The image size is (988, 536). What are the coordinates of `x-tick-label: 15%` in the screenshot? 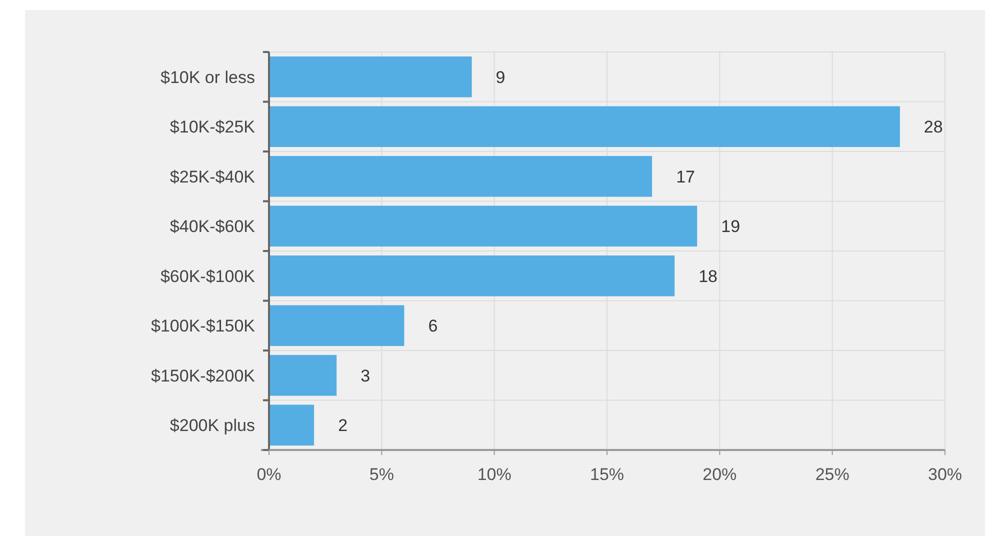 It's located at (607, 474).